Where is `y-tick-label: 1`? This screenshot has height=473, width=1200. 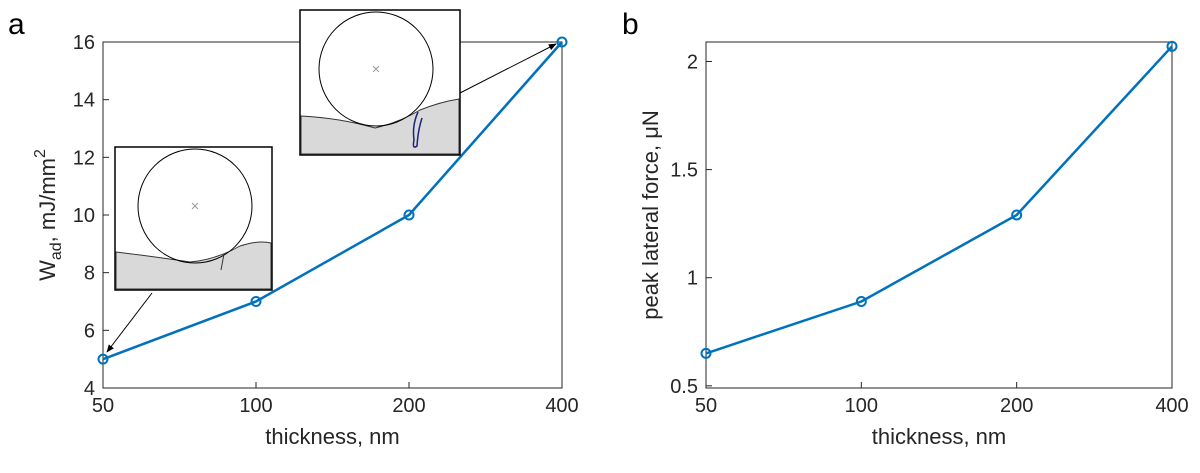
y-tick-label: 1 is located at coordinates (692, 279).